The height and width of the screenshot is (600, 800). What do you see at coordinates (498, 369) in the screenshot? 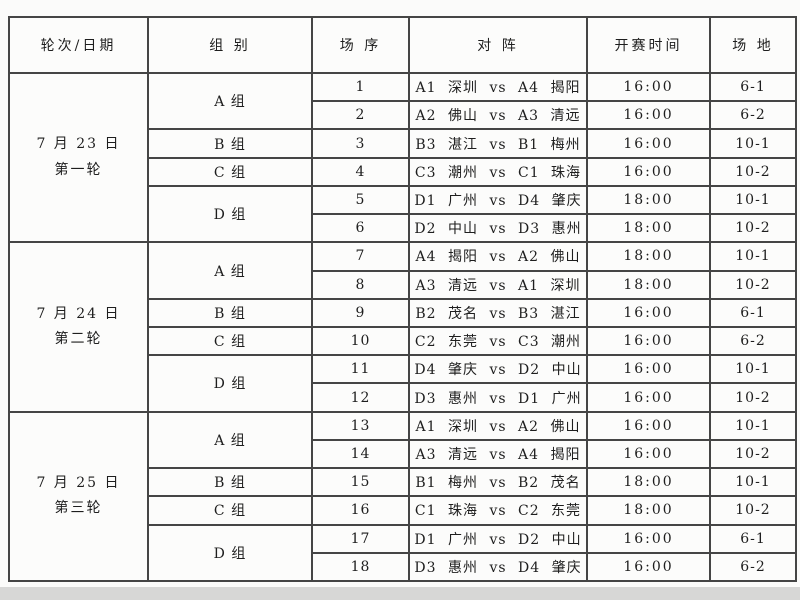
I see `matchup-cell: D4 肇庆 vs D2 中山` at bounding box center [498, 369].